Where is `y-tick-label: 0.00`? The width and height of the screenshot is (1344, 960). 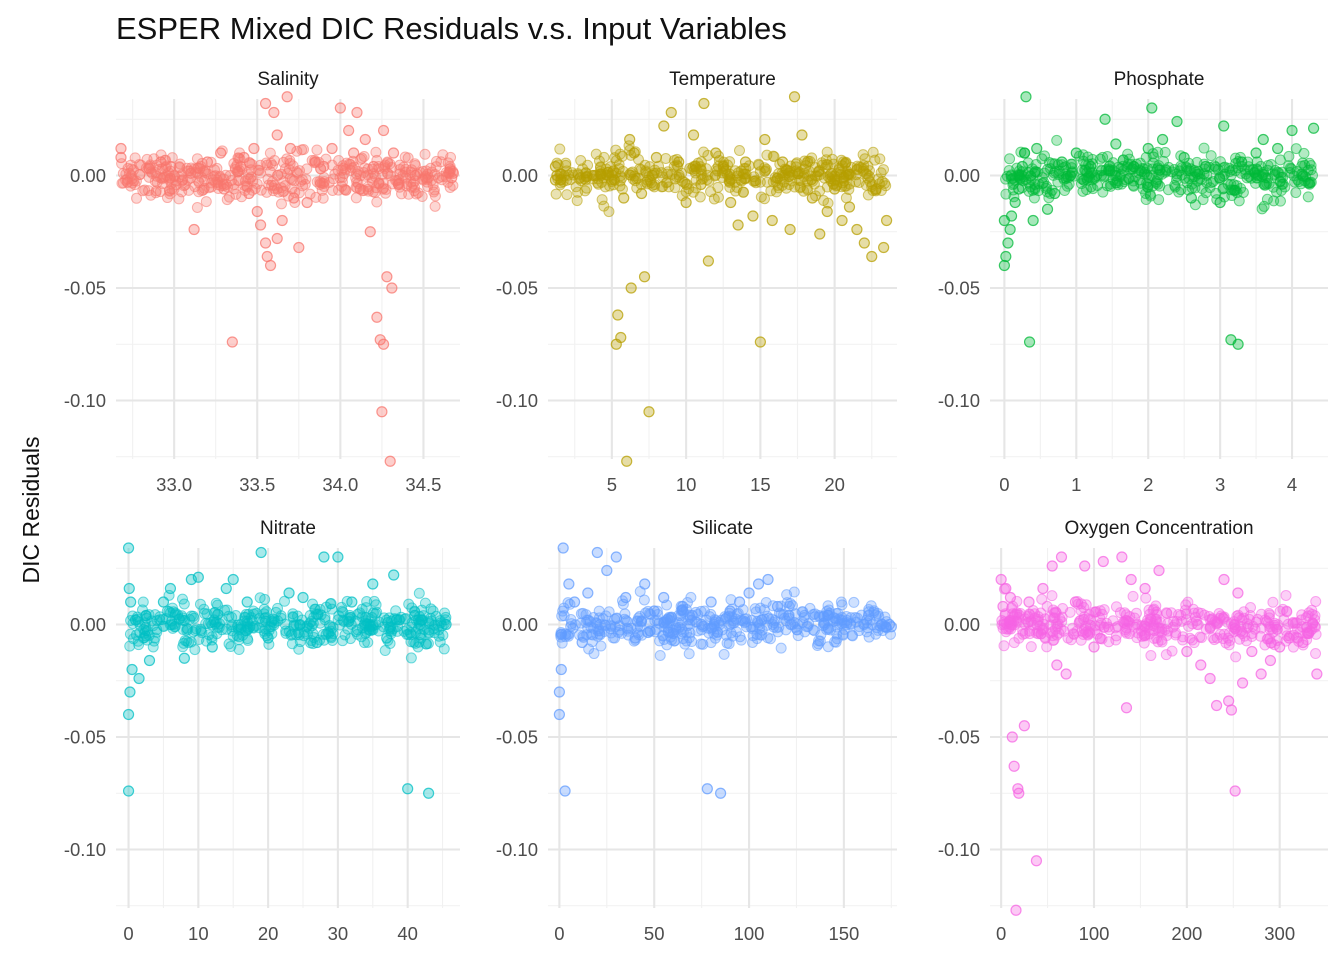 y-tick-label: 0.00 is located at coordinates (520, 624).